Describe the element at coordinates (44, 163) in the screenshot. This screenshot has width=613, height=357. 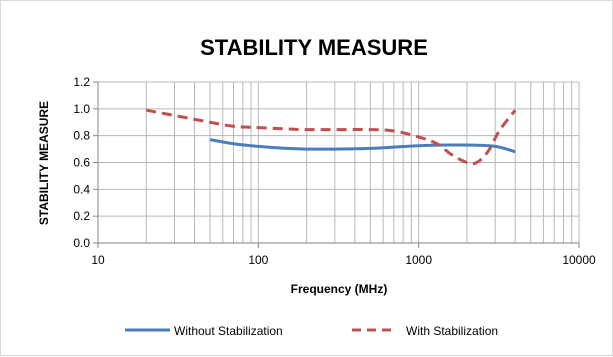
I see `y-axis-title: STABILITY MEASURE` at that location.